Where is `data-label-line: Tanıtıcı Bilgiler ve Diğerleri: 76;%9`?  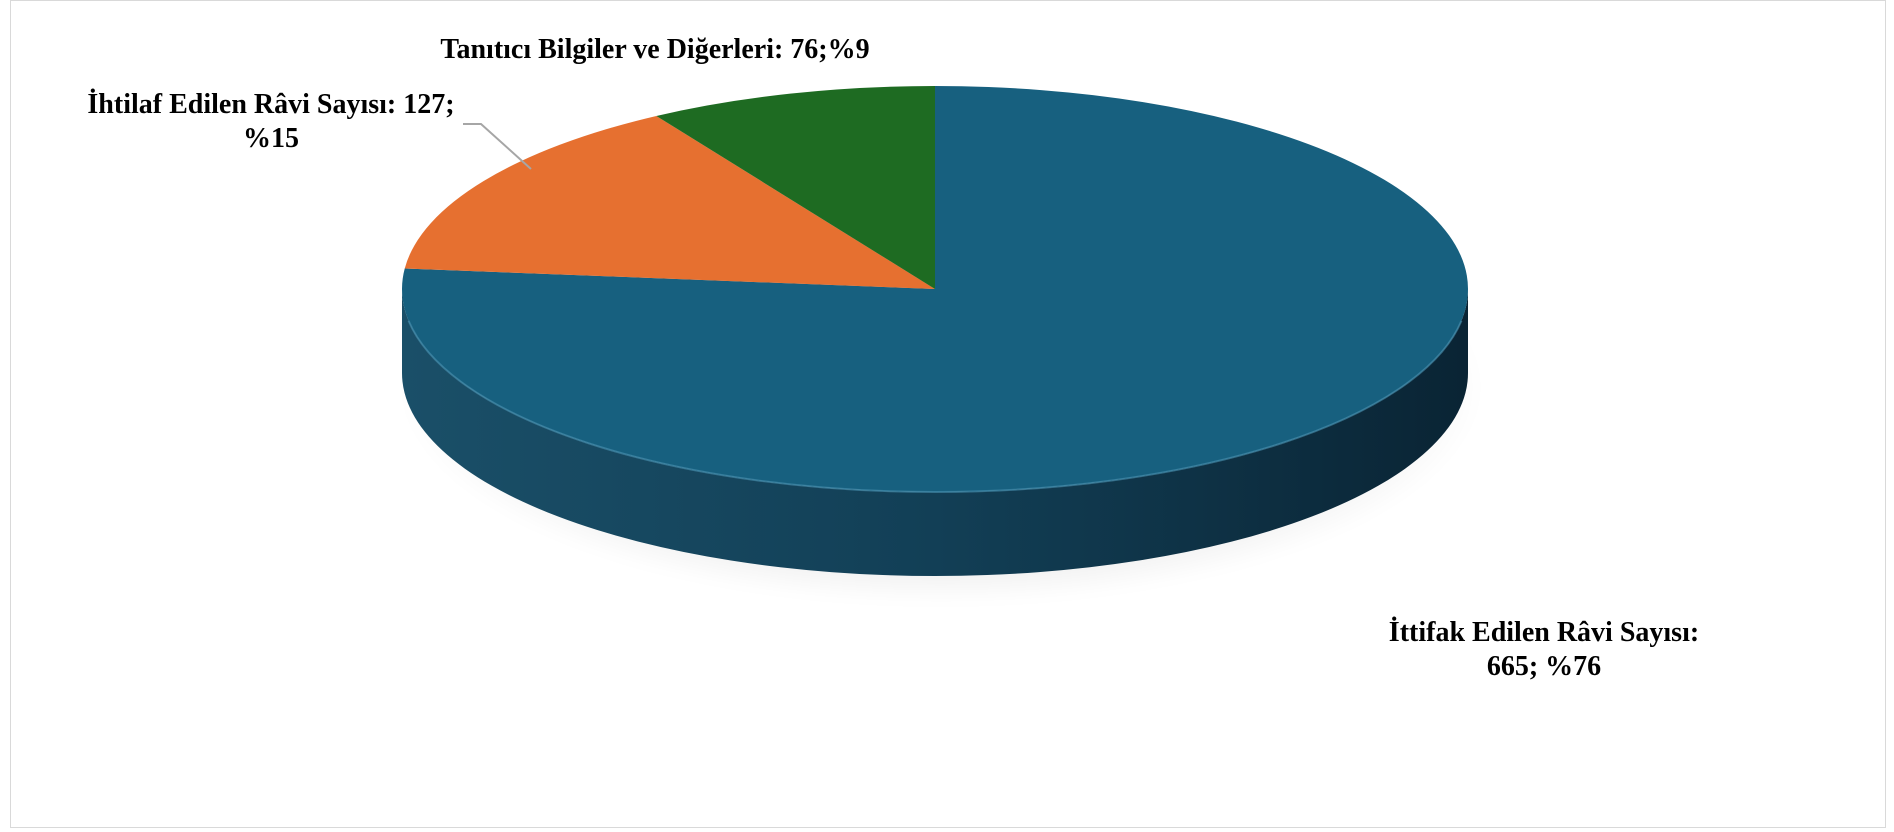
data-label-line: Tanıtıcı Bilgiler ve Diğerleri: 76;%9 is located at coordinates (654, 49).